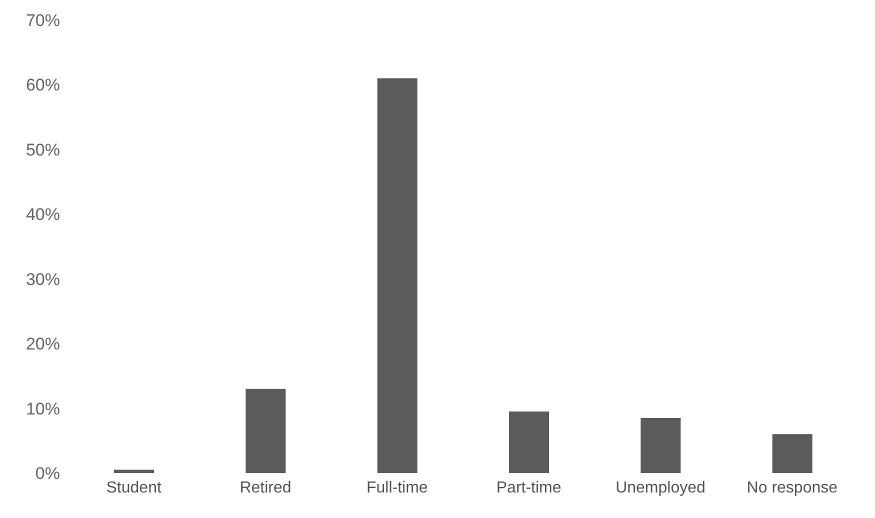  I want to click on x-tick-label: Retired, so click(266, 487).